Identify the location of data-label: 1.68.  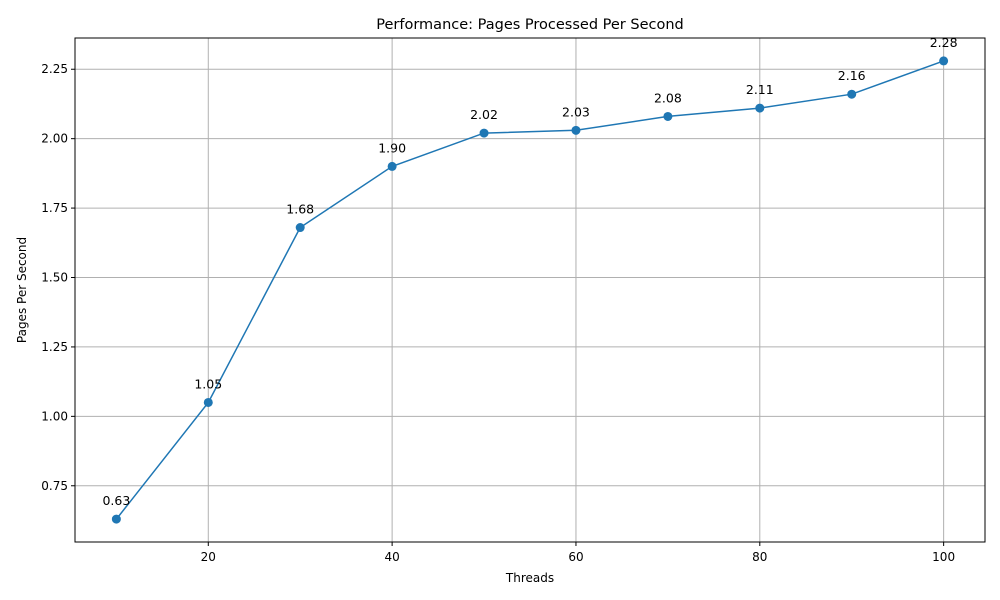
(300, 209).